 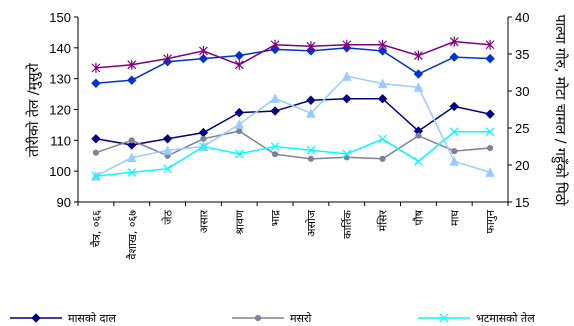 What do you see at coordinates (522, 17) in the screenshot?
I see `right-tick-label: 40` at bounding box center [522, 17].